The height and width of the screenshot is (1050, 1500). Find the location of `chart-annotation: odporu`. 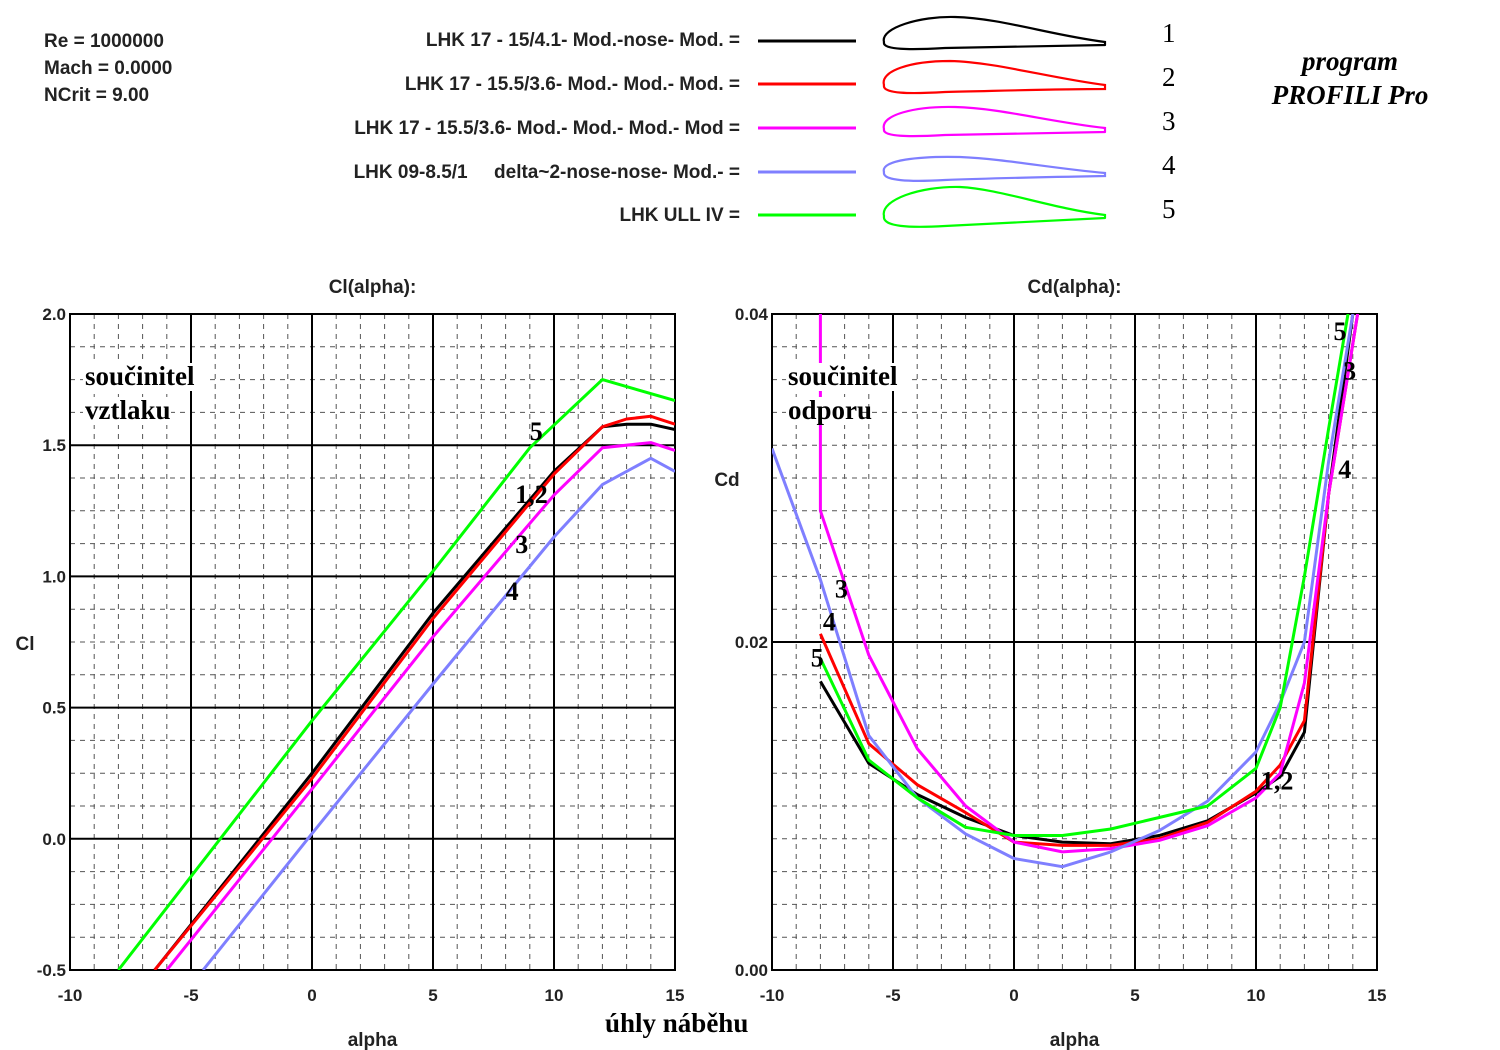

chart-annotation: odporu is located at coordinates (830, 410).